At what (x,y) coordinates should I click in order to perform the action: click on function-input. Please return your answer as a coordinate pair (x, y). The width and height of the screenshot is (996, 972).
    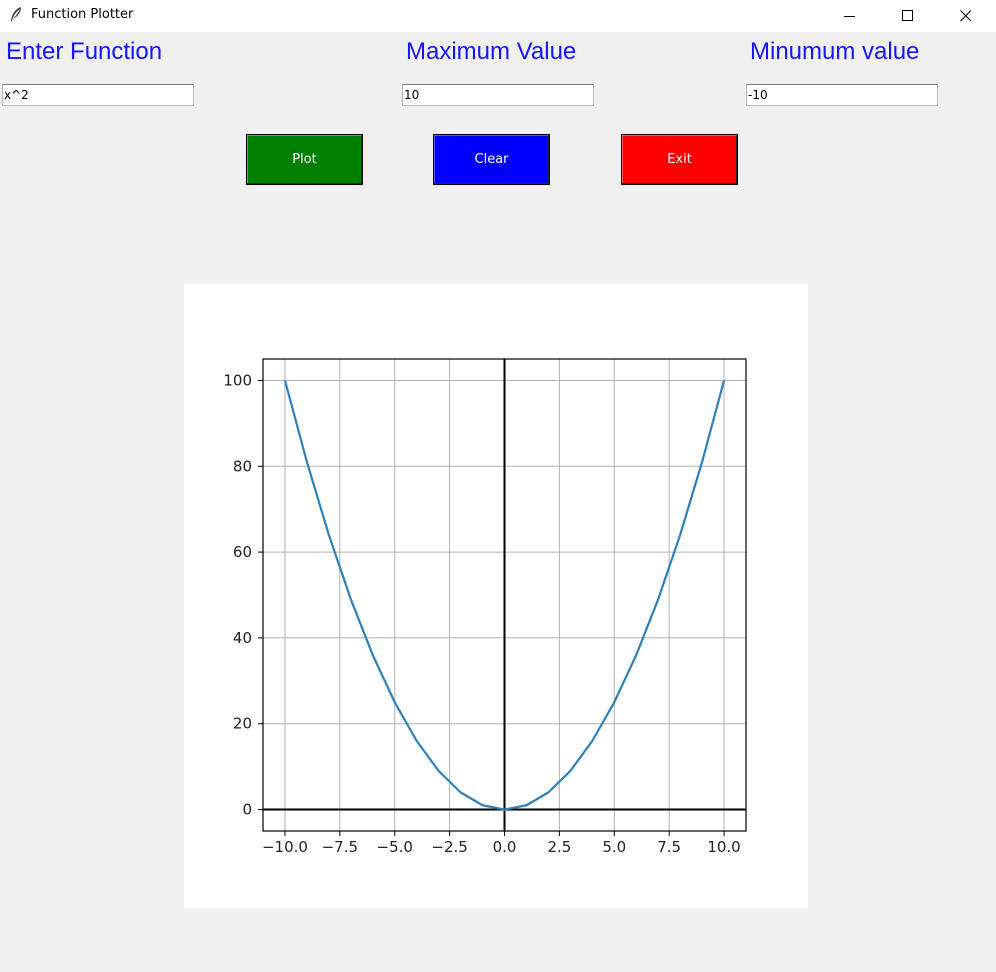
    Looking at the image, I should click on (98, 95).